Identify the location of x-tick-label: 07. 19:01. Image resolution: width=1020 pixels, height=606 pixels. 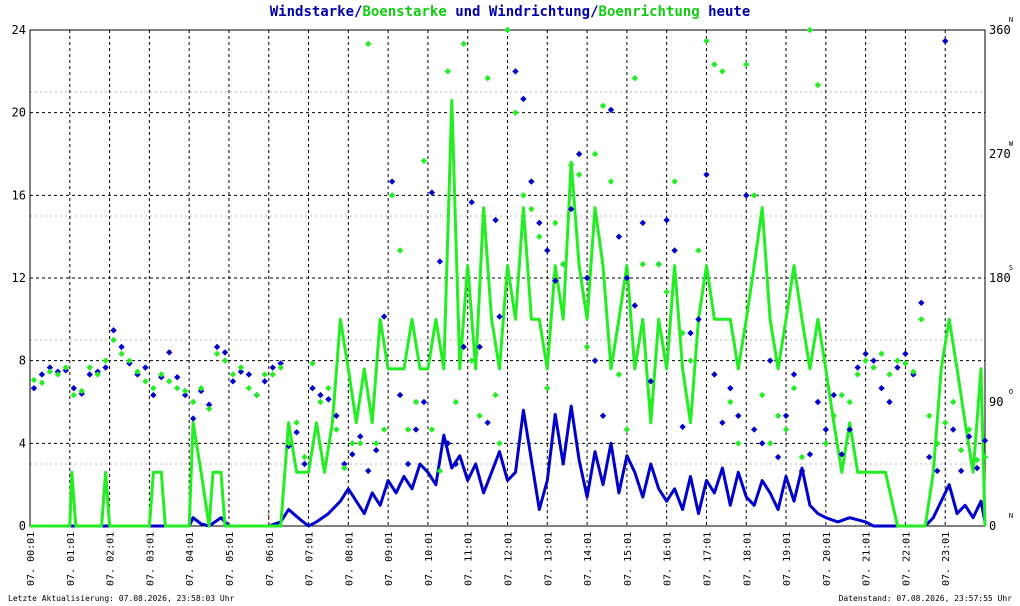
(787, 559).